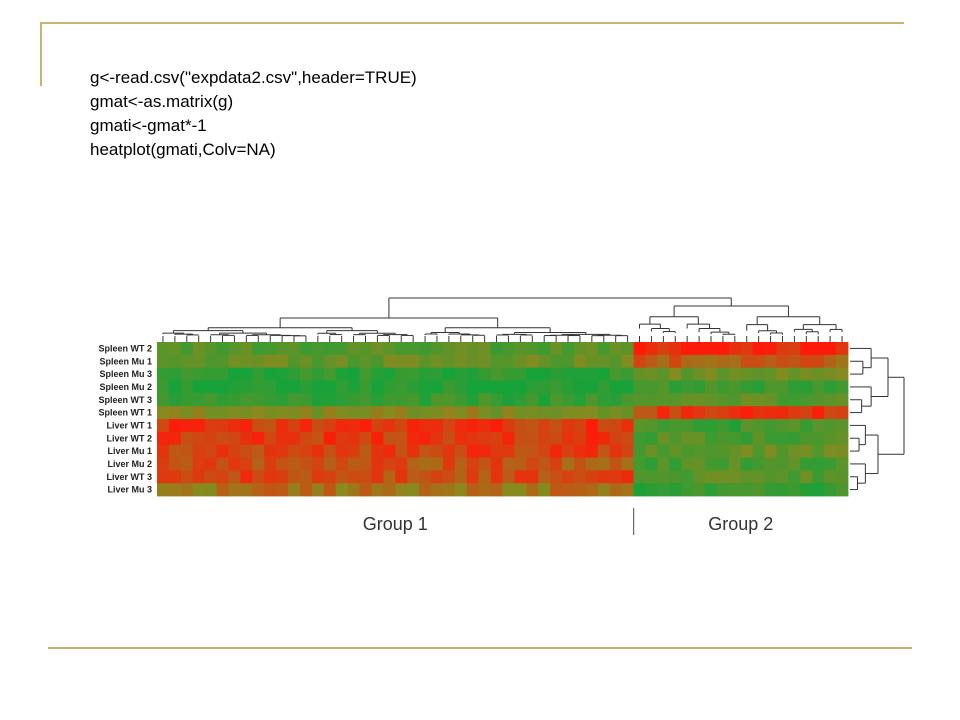 The height and width of the screenshot is (720, 960). I want to click on code-line-3: gmati<-gmat*-1, so click(148, 125).